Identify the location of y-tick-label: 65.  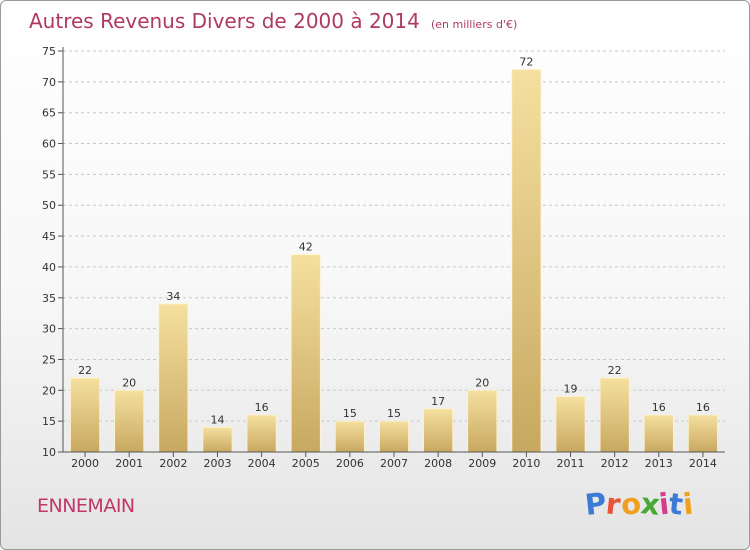
(49, 113).